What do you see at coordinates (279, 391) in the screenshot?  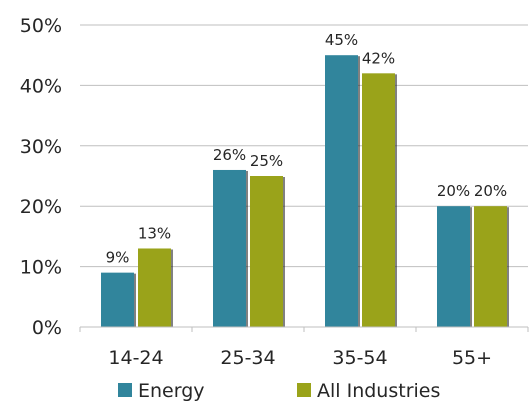 I see `legend: Energy All Industries` at bounding box center [279, 391].